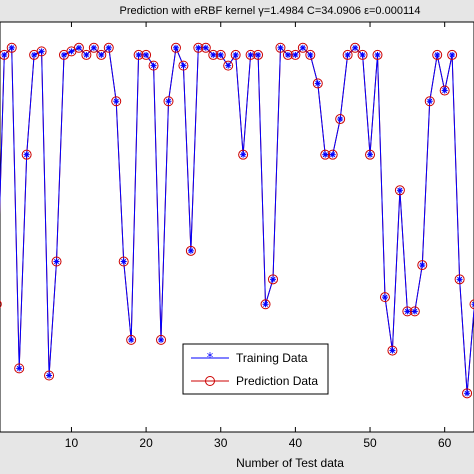 Image resolution: width=474 pixels, height=474 pixels. Describe the element at coordinates (277, 381) in the screenshot. I see `legend-prediction-label: Prediction Data` at that location.